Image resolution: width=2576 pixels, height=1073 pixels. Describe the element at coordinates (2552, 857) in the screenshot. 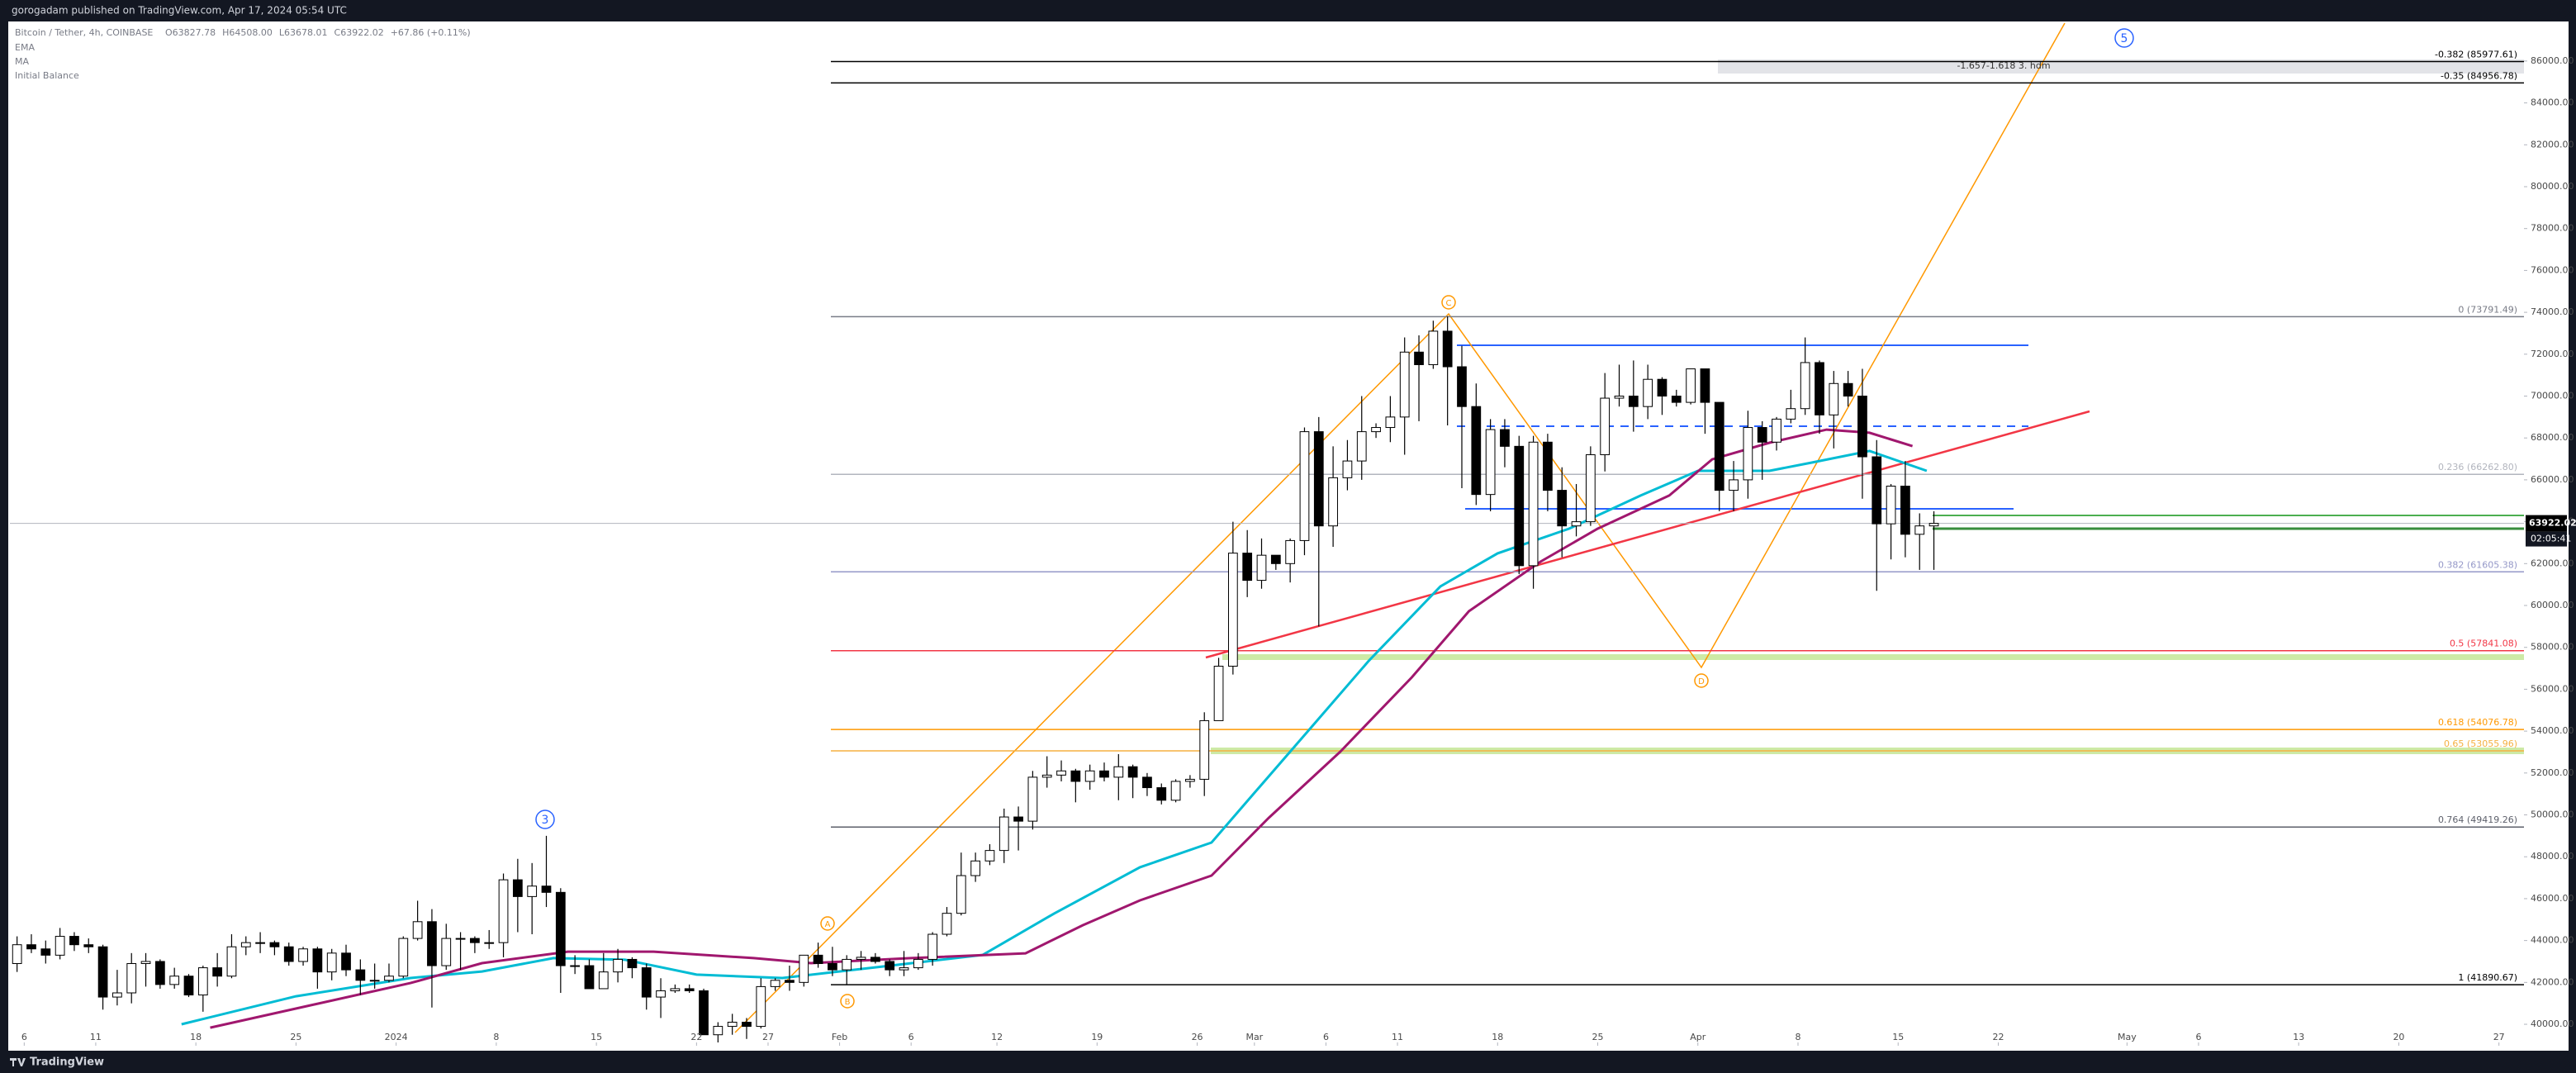

I see `y-tick-label: 48000.00` at that location.